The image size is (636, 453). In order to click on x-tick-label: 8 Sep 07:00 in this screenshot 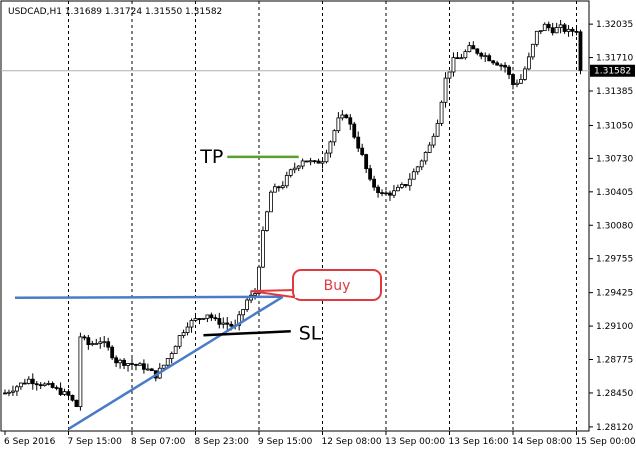, I will do `click(158, 442)`.